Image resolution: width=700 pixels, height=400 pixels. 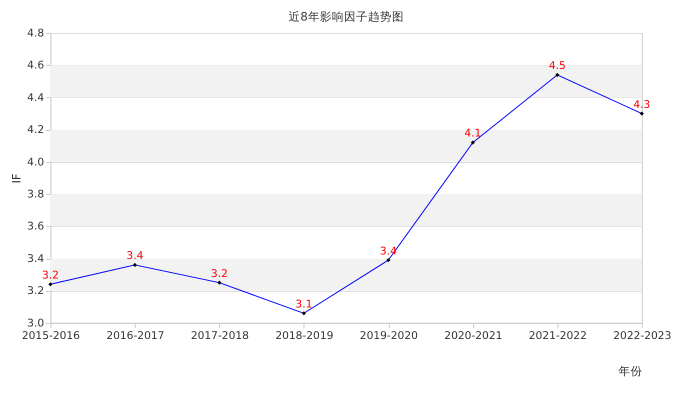 What do you see at coordinates (557, 335) in the screenshot?
I see `x-tick-label: 2021-2022` at bounding box center [557, 335].